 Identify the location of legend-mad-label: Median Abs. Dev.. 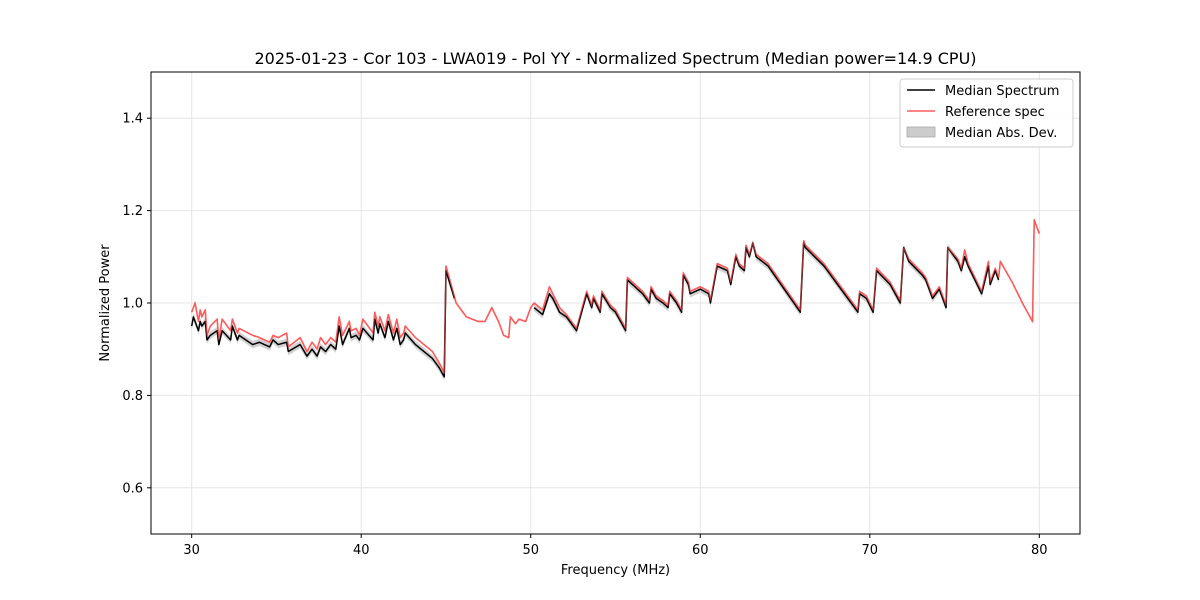
(1001, 133).